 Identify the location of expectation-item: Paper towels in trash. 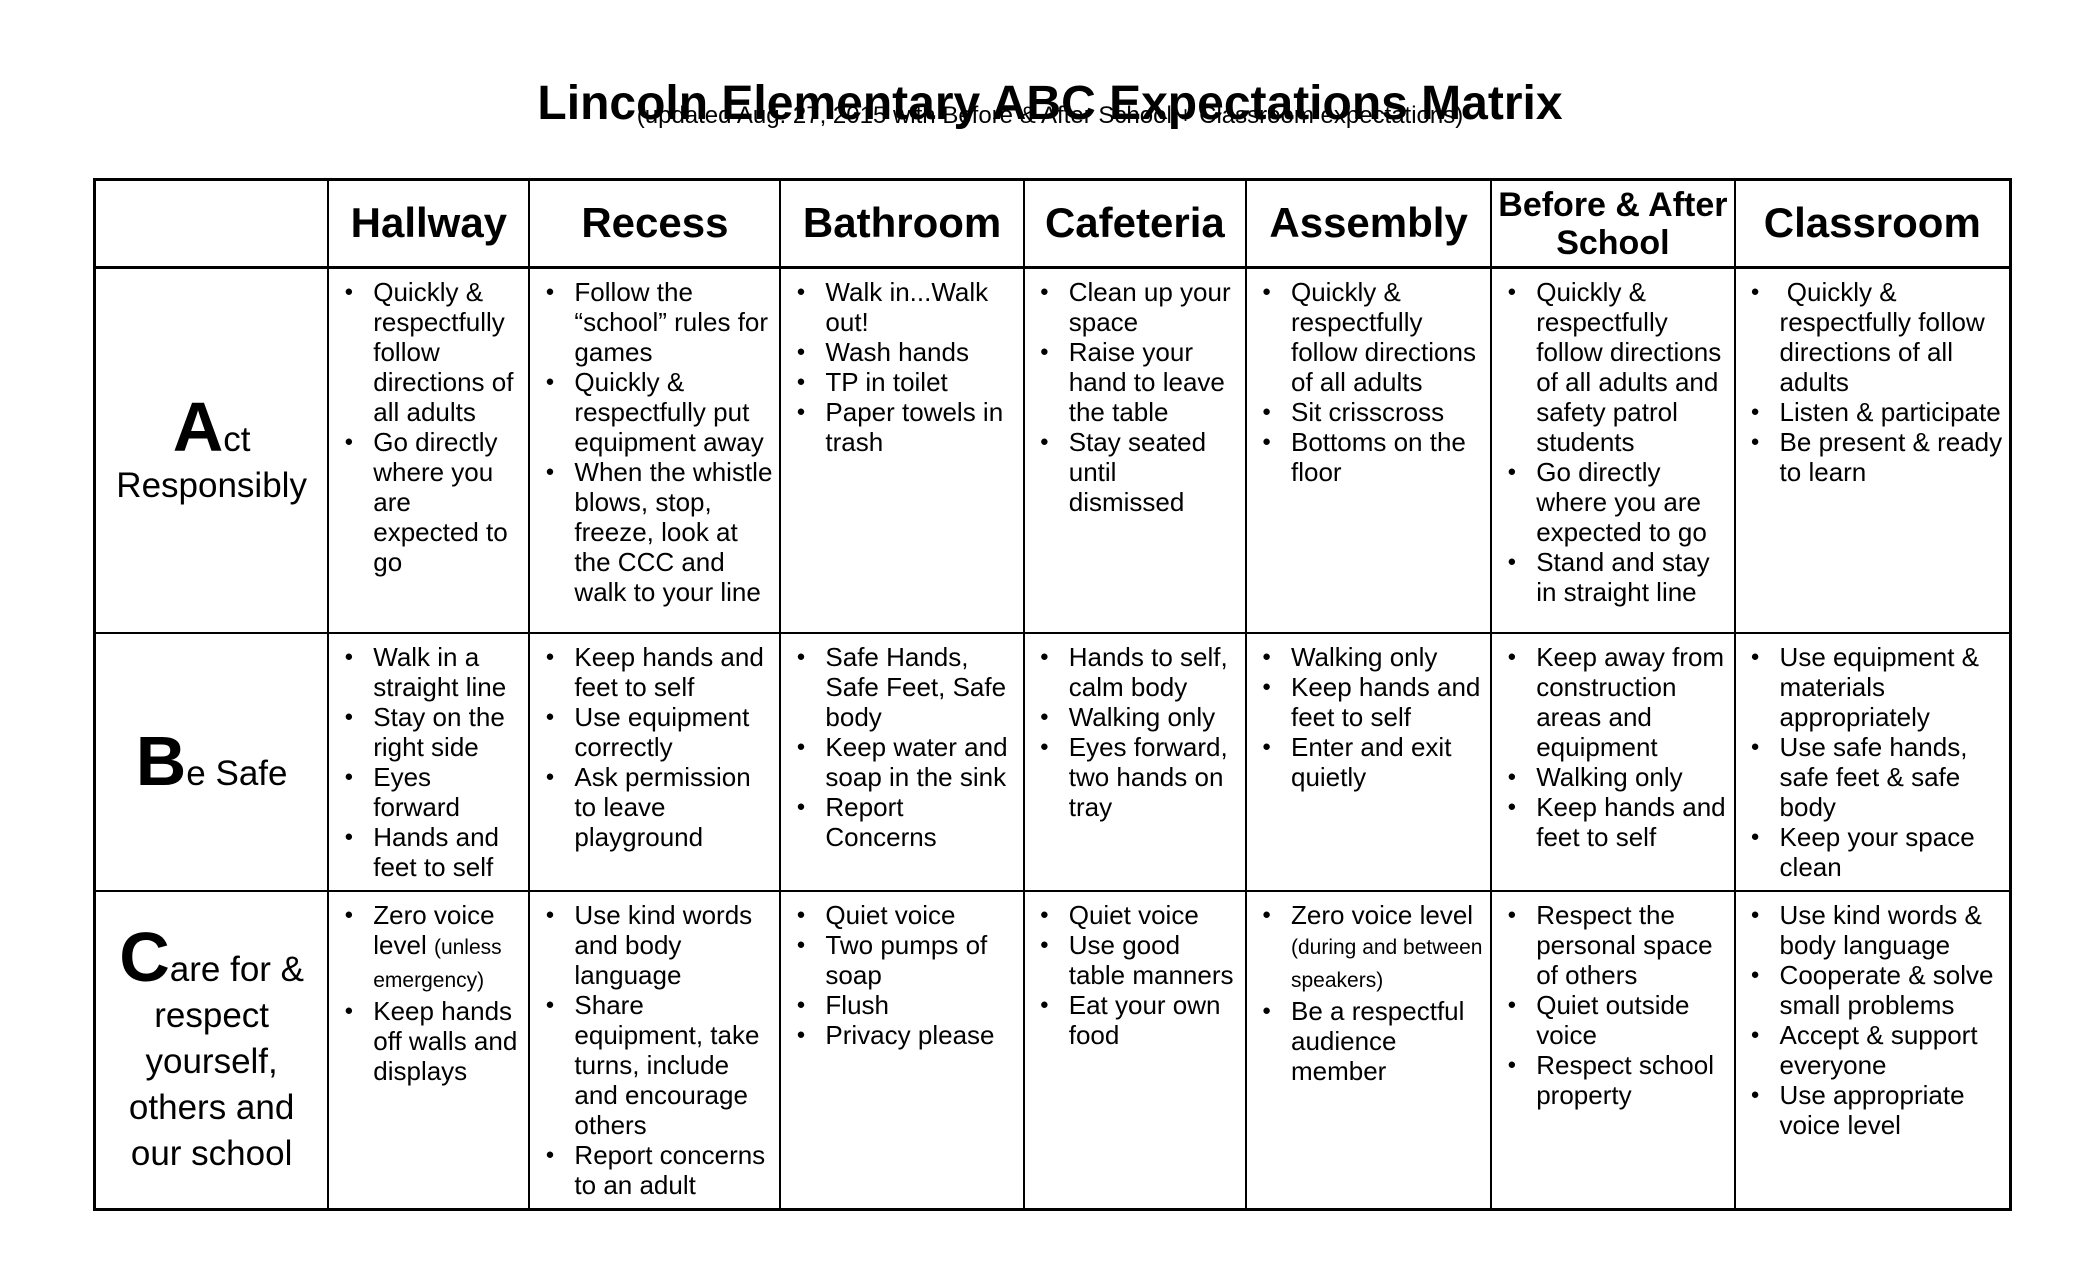
(898, 427).